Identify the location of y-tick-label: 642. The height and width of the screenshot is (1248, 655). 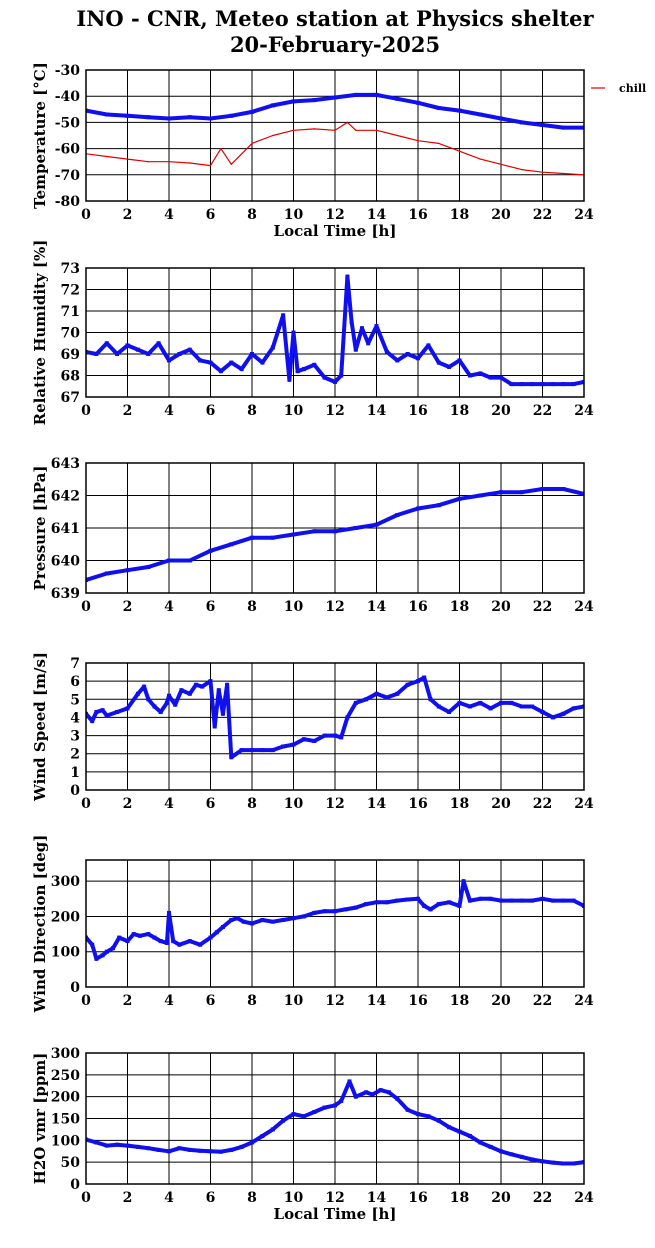
(65, 497).